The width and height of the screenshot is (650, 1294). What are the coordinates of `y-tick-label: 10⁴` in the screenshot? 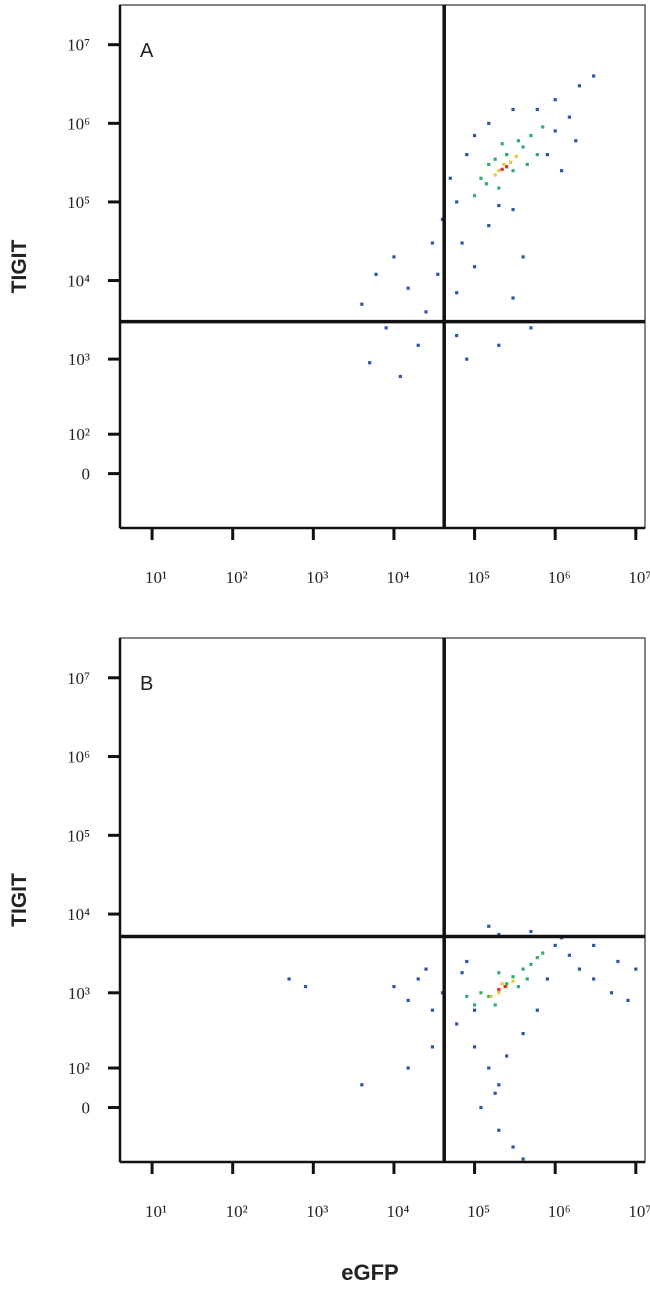 It's located at (78, 914).